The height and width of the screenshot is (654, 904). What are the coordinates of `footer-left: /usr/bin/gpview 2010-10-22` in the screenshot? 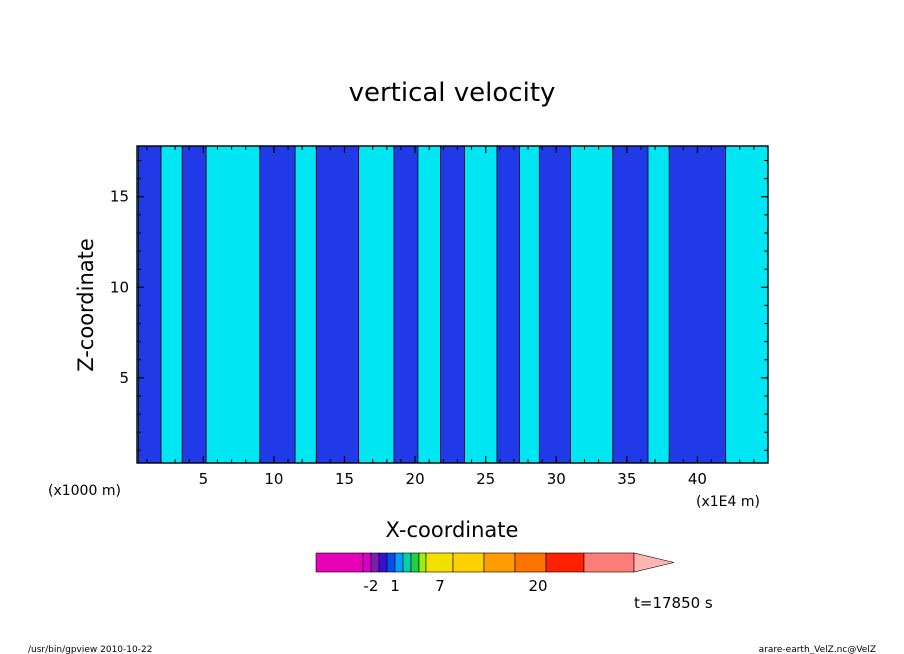 It's located at (90, 649).